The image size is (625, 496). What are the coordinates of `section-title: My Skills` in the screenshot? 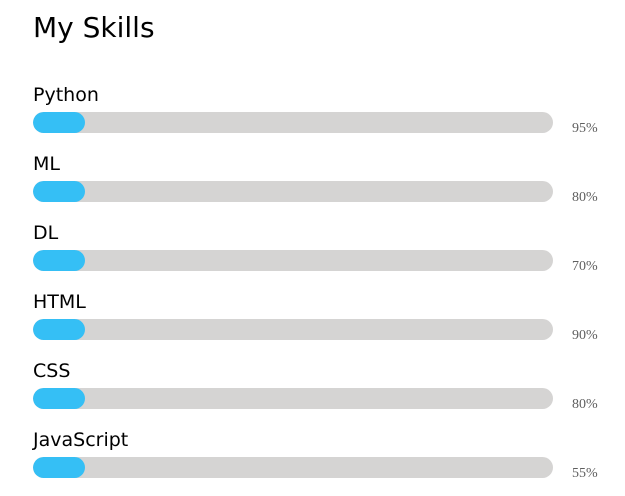 It's located at (94, 27).